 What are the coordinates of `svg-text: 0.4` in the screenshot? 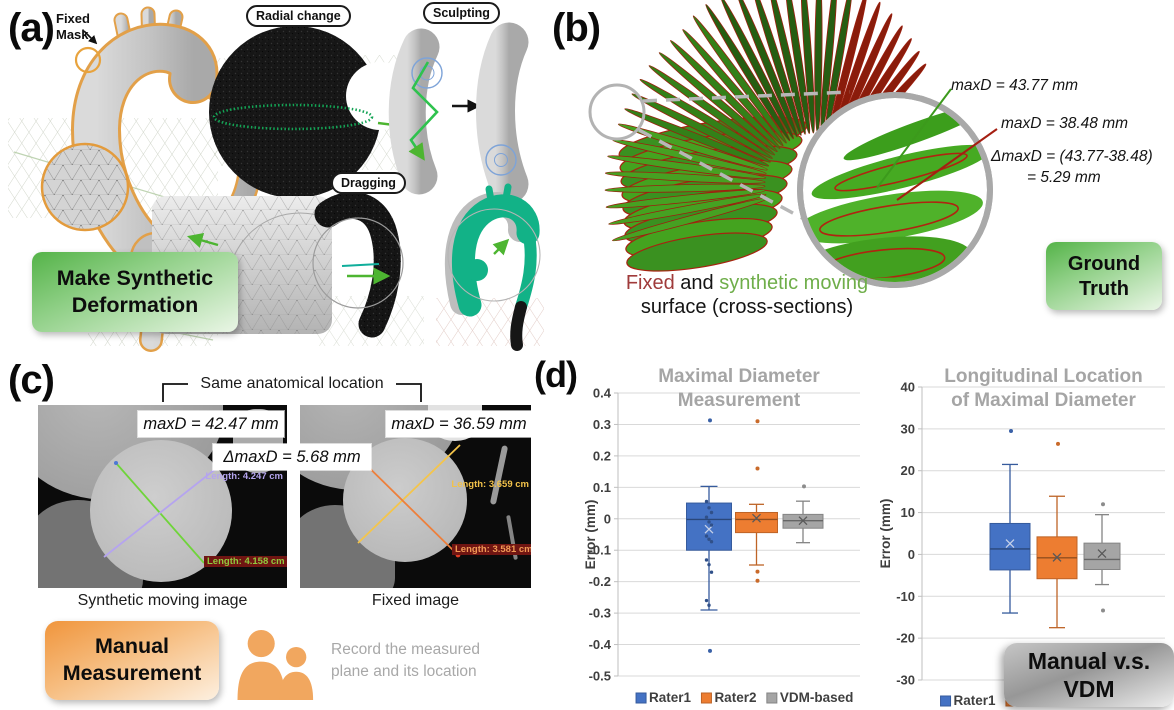 It's located at (602, 393).